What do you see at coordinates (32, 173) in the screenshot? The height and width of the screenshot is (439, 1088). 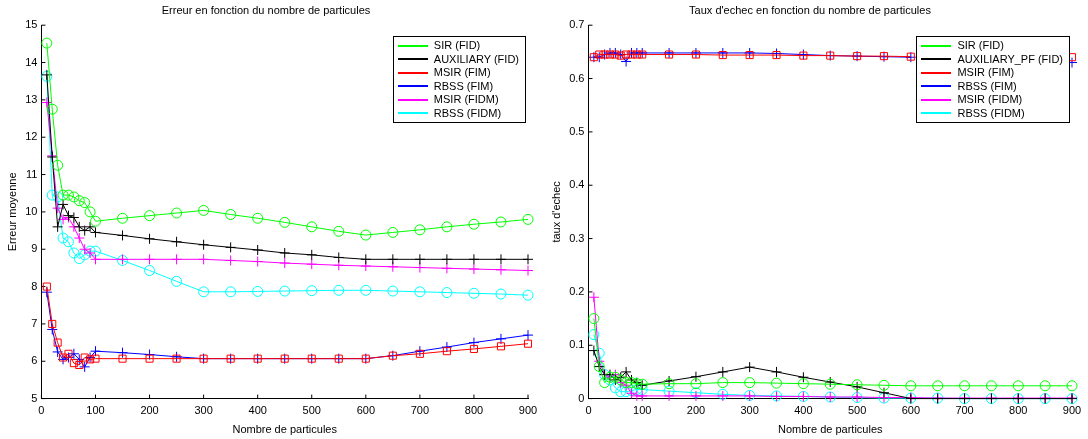 I see `y-tick-label: 11` at bounding box center [32, 173].